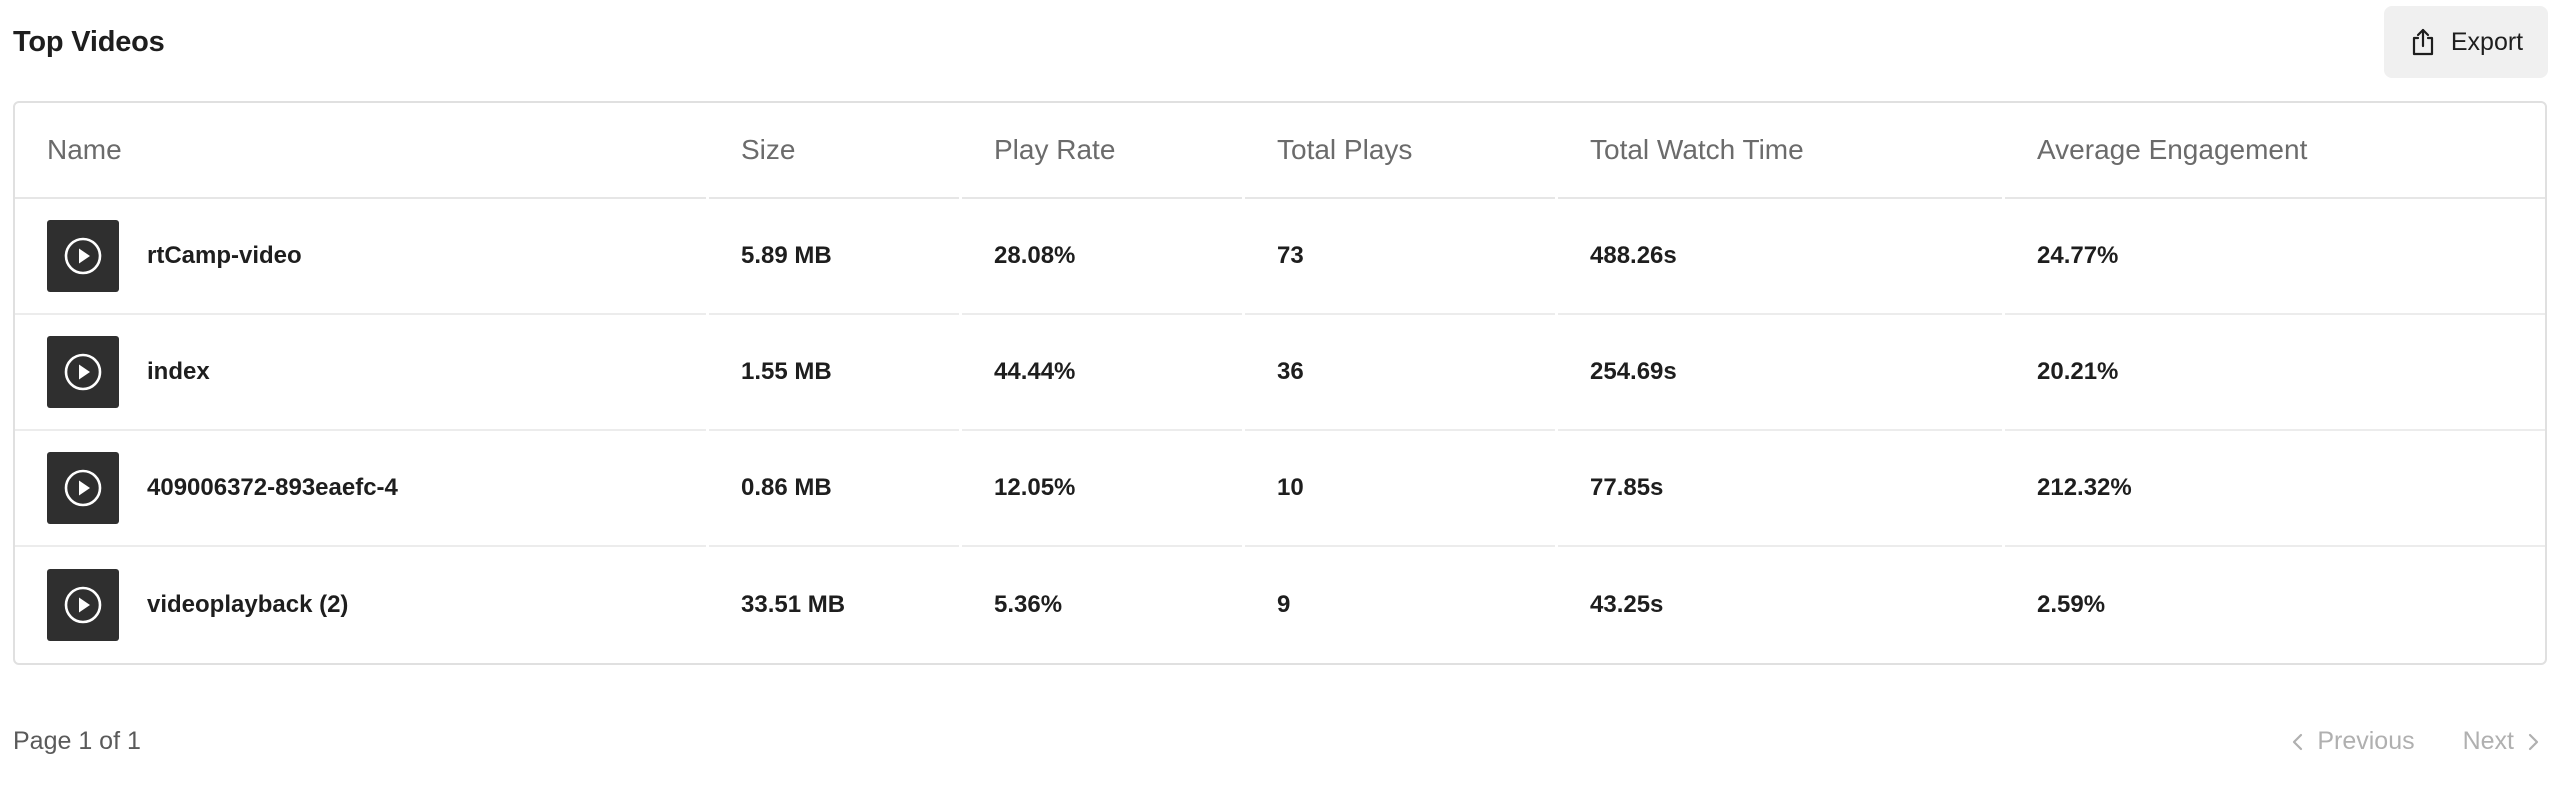  I want to click on video-total-plays: 10, so click(1401, 489).